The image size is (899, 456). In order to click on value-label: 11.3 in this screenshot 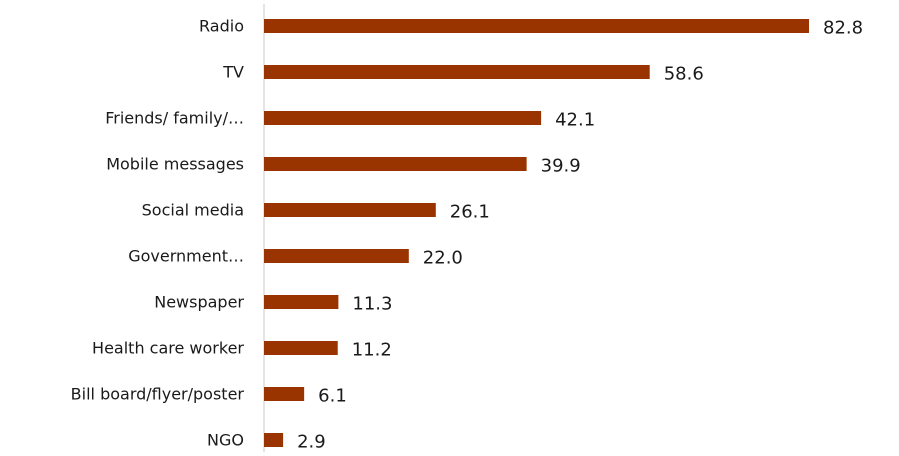, I will do `click(372, 304)`.